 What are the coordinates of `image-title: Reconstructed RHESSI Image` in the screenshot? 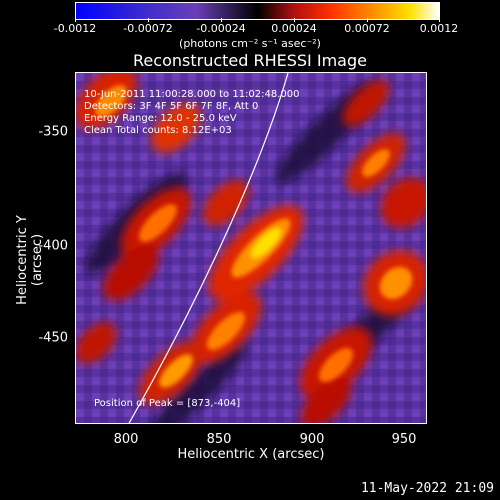 It's located at (250, 60).